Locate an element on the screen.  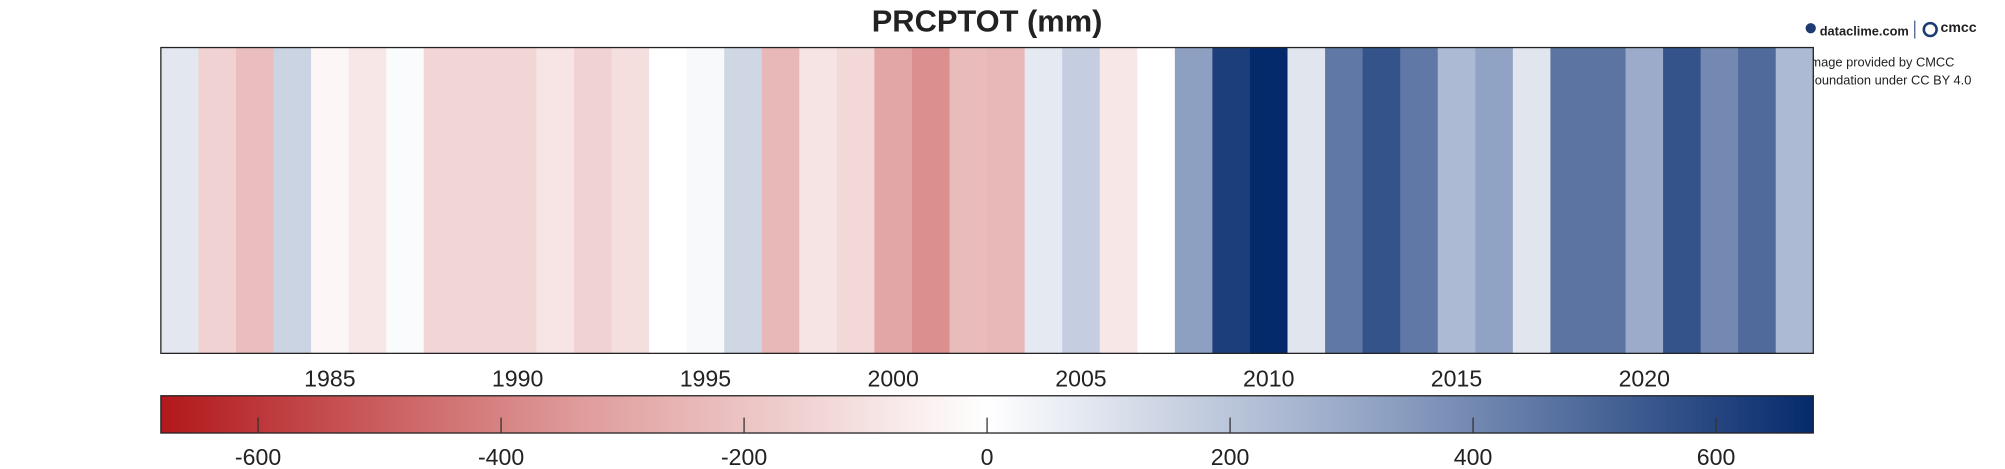
colorbar-tick-label: -600 is located at coordinates (258, 456).